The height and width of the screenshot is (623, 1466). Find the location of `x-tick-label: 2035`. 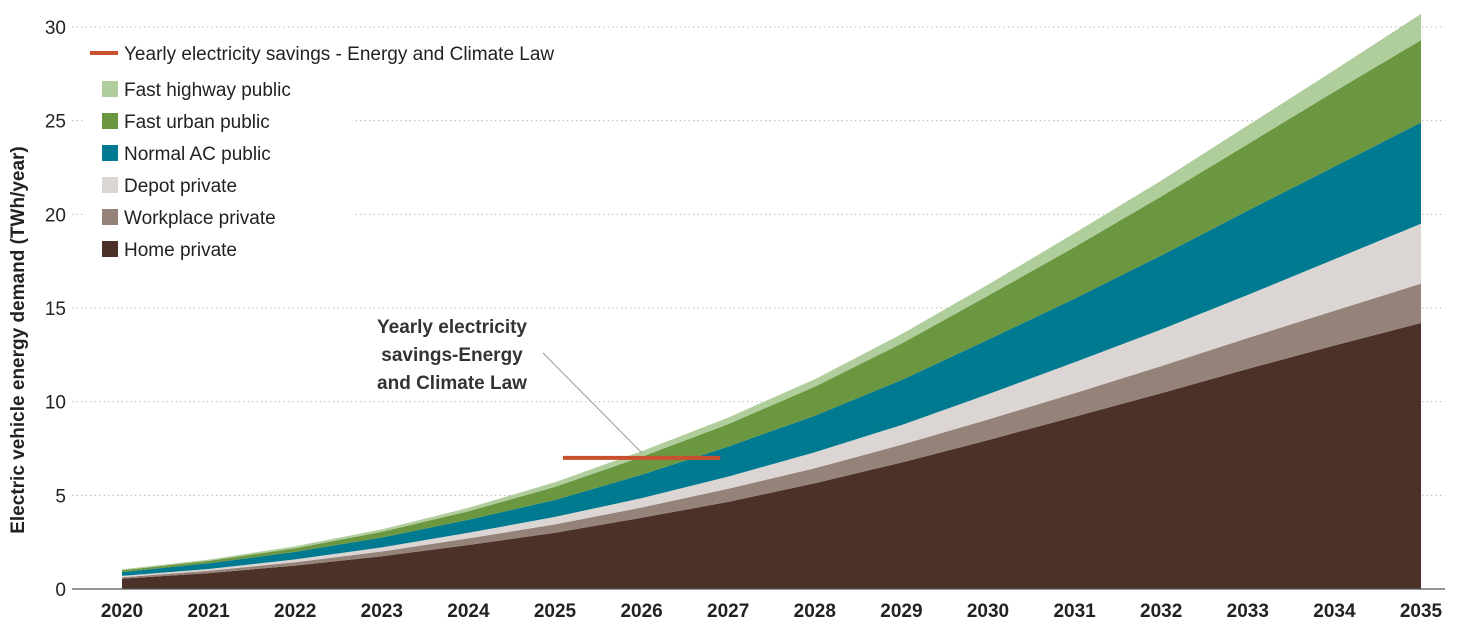

x-tick-label: 2035 is located at coordinates (1421, 611).